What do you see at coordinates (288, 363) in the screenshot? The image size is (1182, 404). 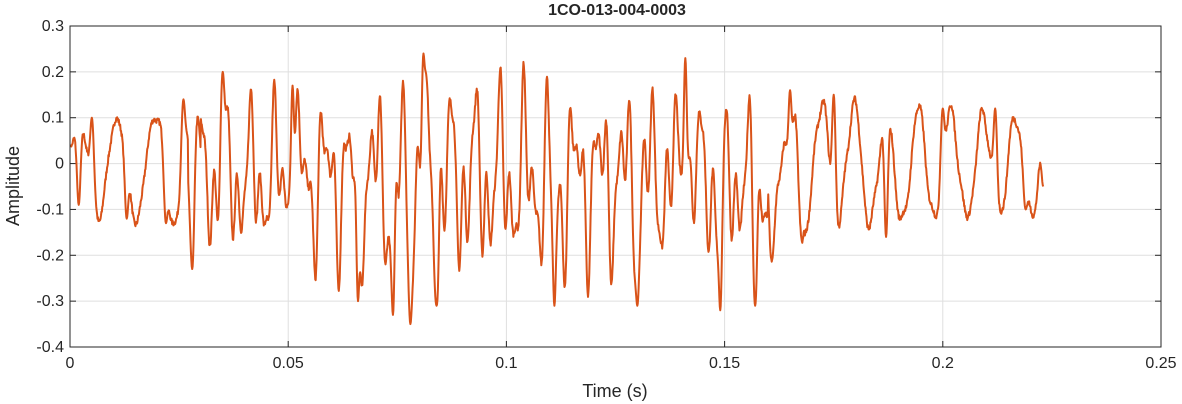 I see `x-tick-label: 0.05` at bounding box center [288, 363].